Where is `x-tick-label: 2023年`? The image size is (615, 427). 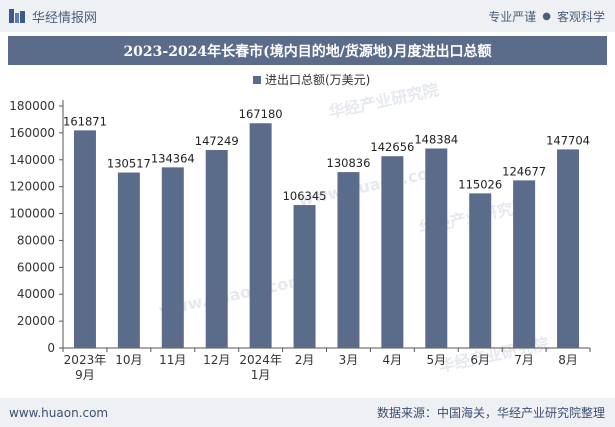
x-tick-label: 2023年 is located at coordinates (85, 360).